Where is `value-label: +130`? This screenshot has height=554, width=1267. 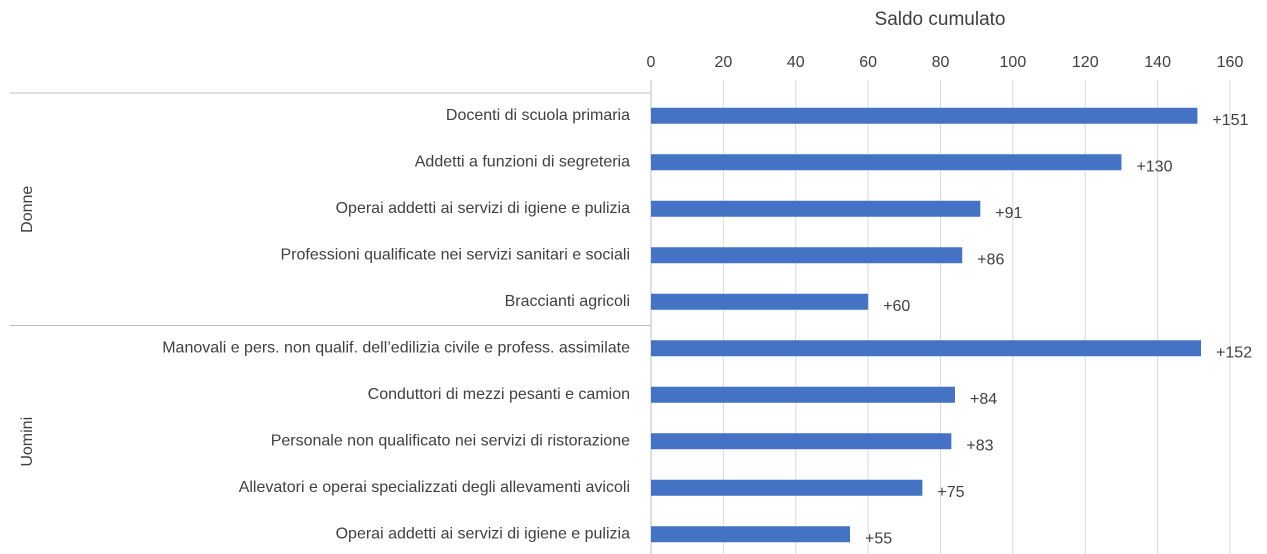 value-label: +130 is located at coordinates (1154, 166).